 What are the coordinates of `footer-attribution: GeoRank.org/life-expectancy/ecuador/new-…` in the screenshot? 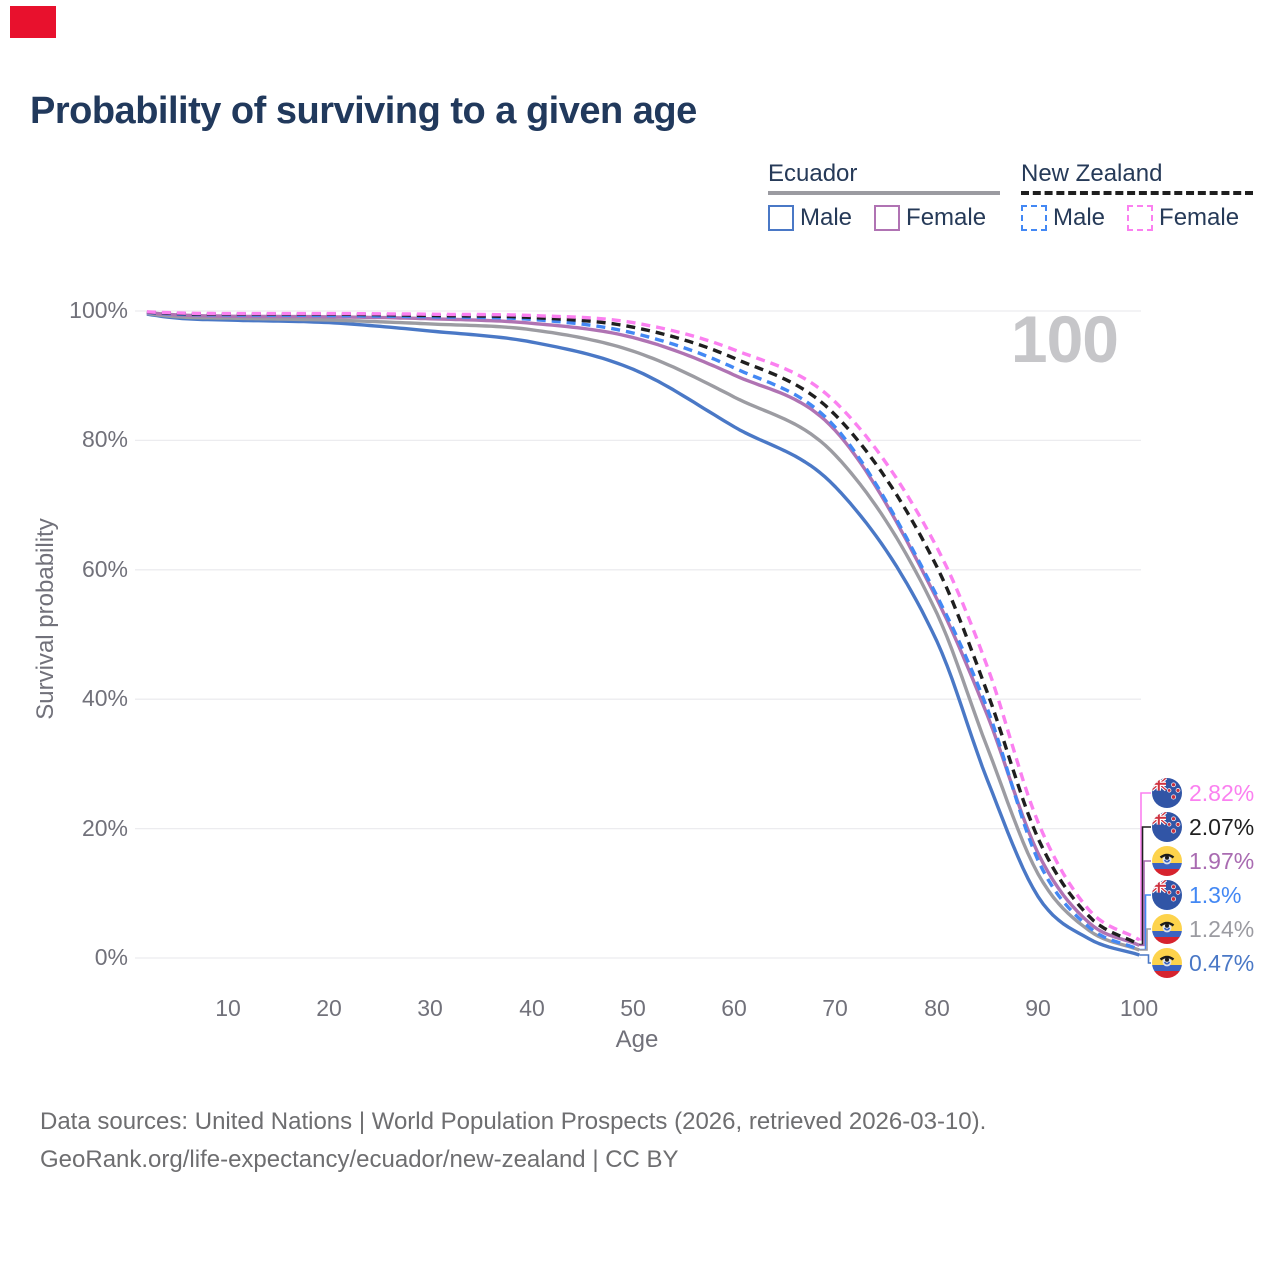 It's located at (359, 1159).